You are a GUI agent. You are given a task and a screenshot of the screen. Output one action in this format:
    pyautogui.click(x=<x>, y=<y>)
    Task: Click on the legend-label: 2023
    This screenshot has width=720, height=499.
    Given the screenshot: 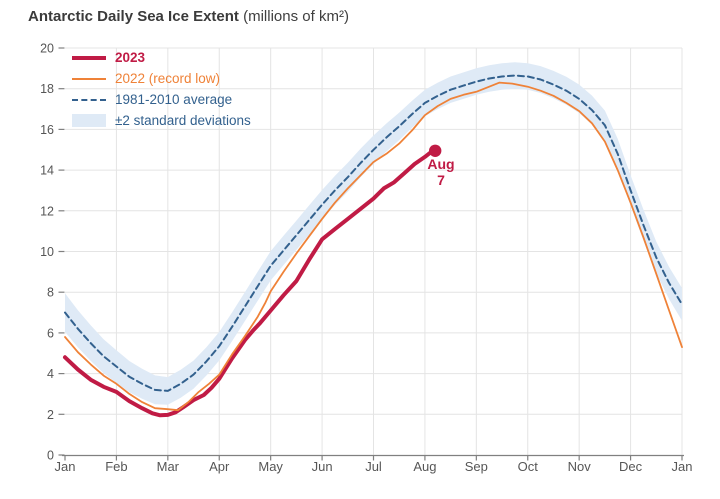 What is the action you would take?
    pyautogui.click(x=130, y=57)
    